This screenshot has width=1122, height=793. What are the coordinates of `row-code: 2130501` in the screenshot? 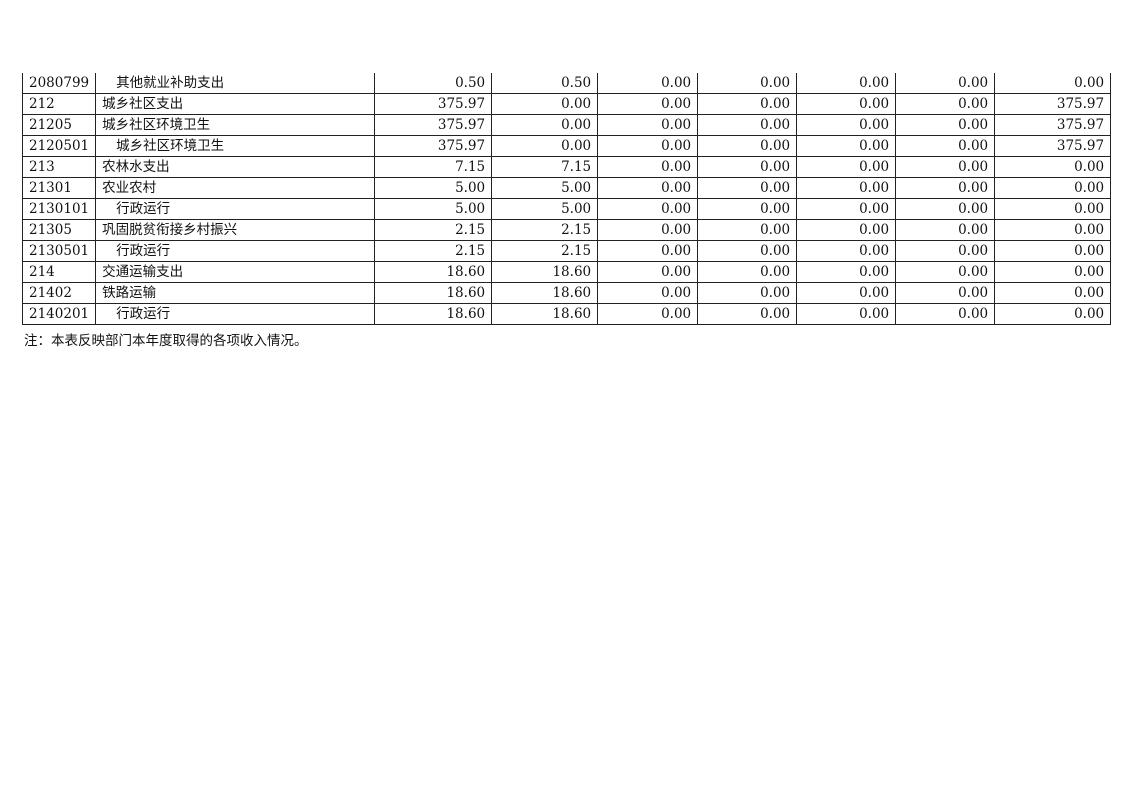 It's located at (59, 251).